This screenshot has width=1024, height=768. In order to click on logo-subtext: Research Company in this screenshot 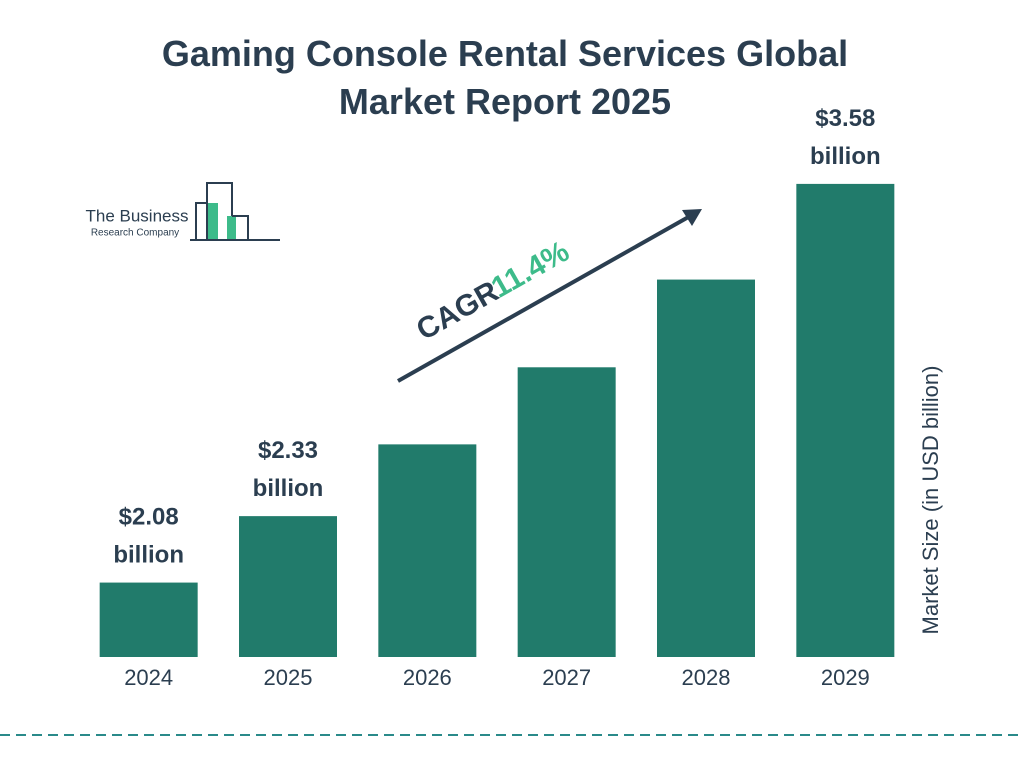, I will do `click(135, 233)`.